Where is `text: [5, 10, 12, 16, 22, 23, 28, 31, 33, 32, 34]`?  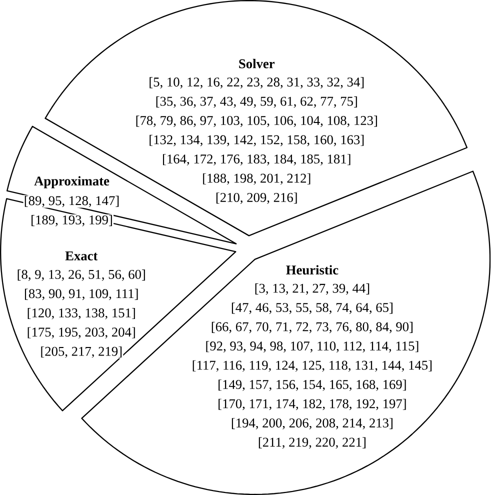
text: [5, 10, 12, 16, 22, 23, 28, 31, 33, 32, 34] is located at coordinates (257, 82).